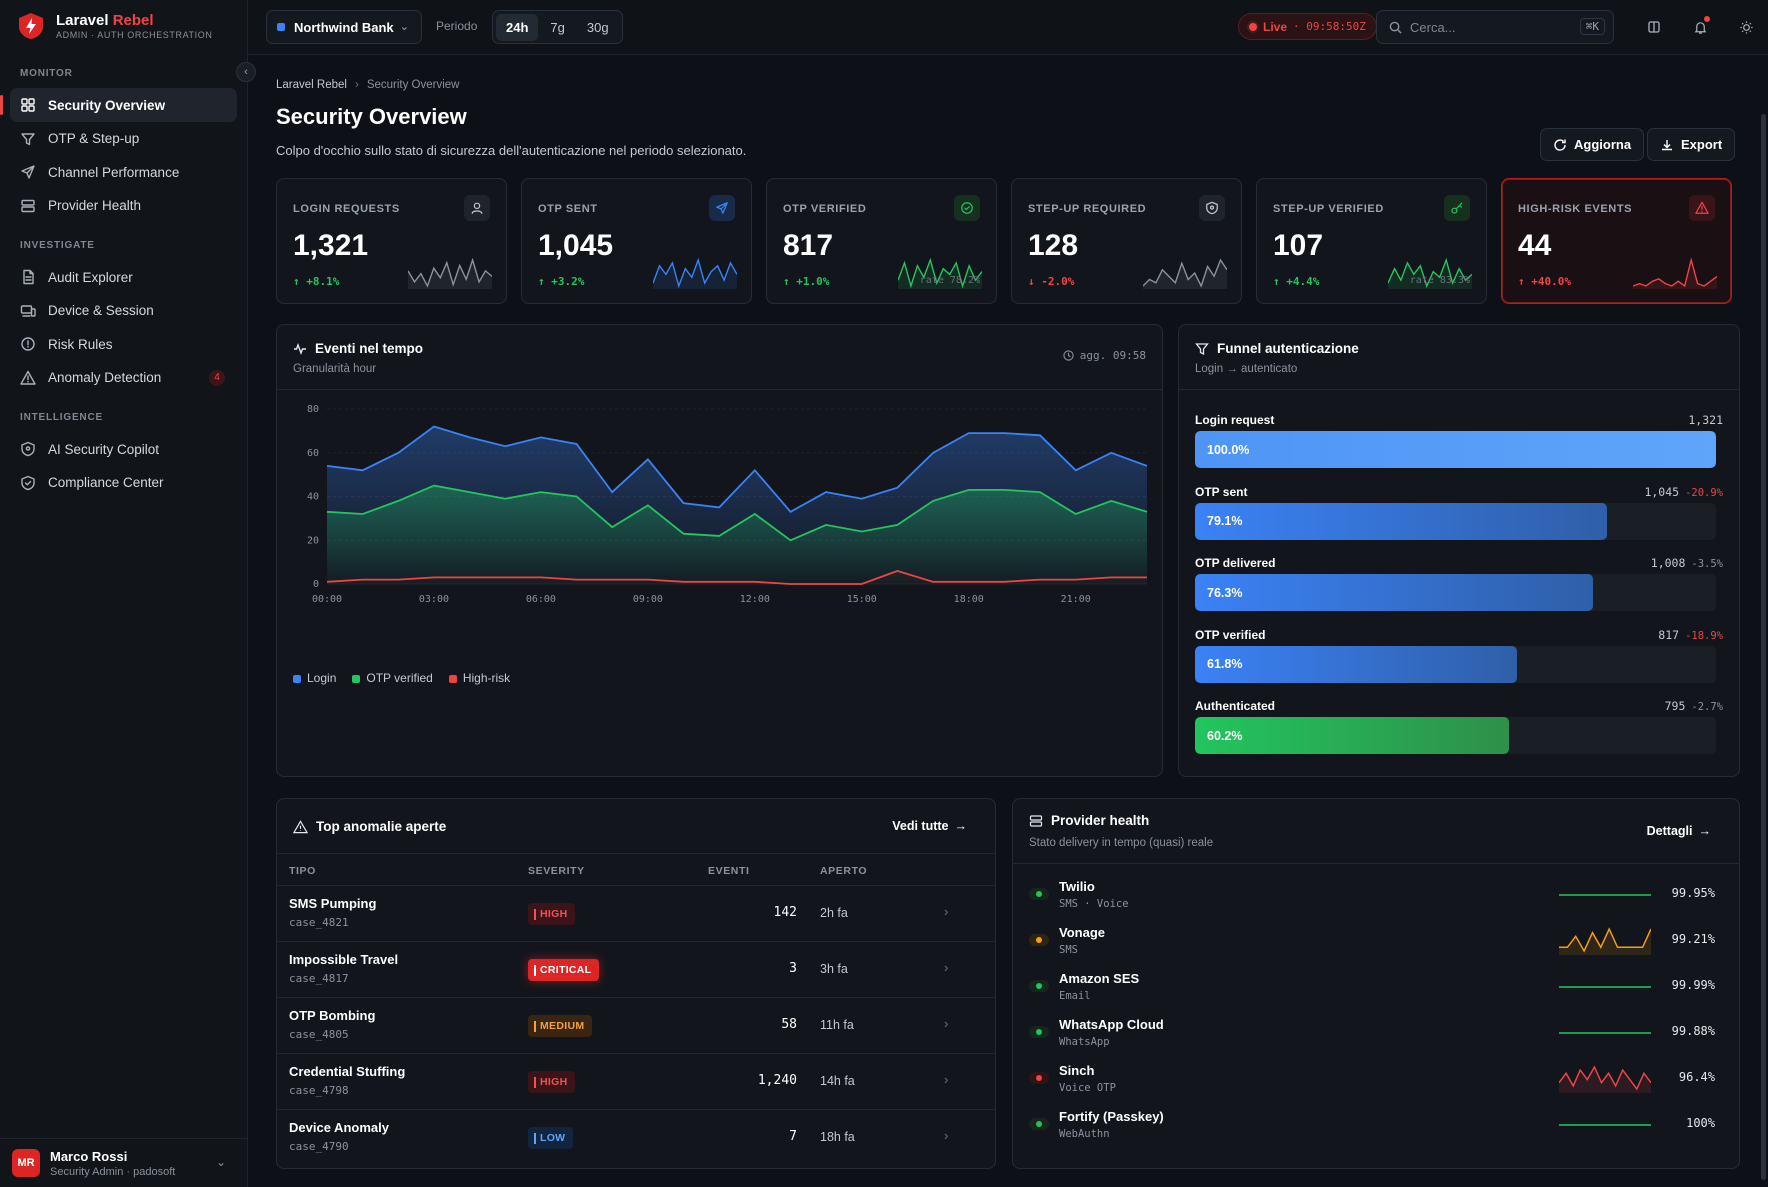  What do you see at coordinates (1376, 863) in the screenshot?
I see `divider` at bounding box center [1376, 863].